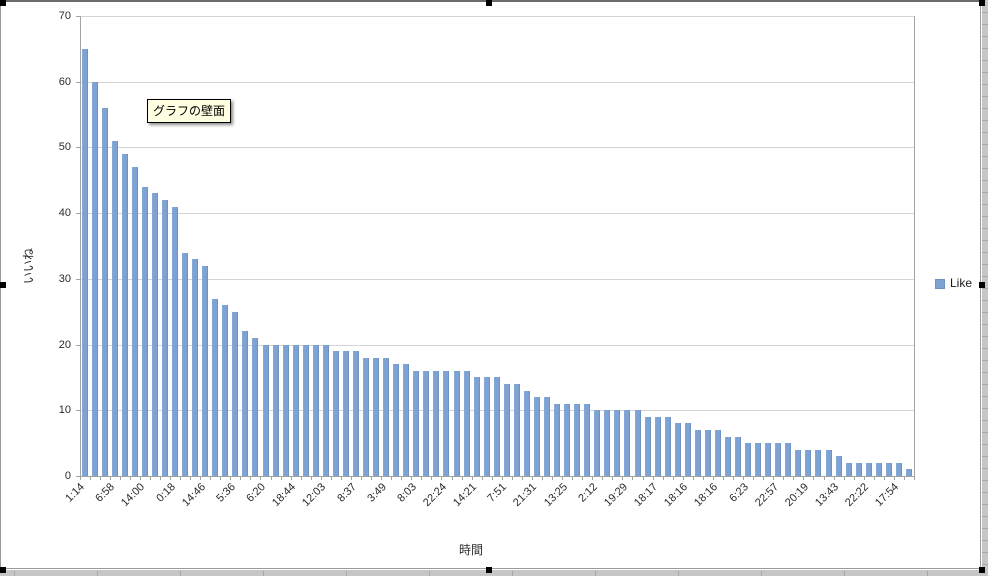 The height and width of the screenshot is (576, 988). Describe the element at coordinates (28, 266) in the screenshot. I see `y-axis-title: いいね` at that location.